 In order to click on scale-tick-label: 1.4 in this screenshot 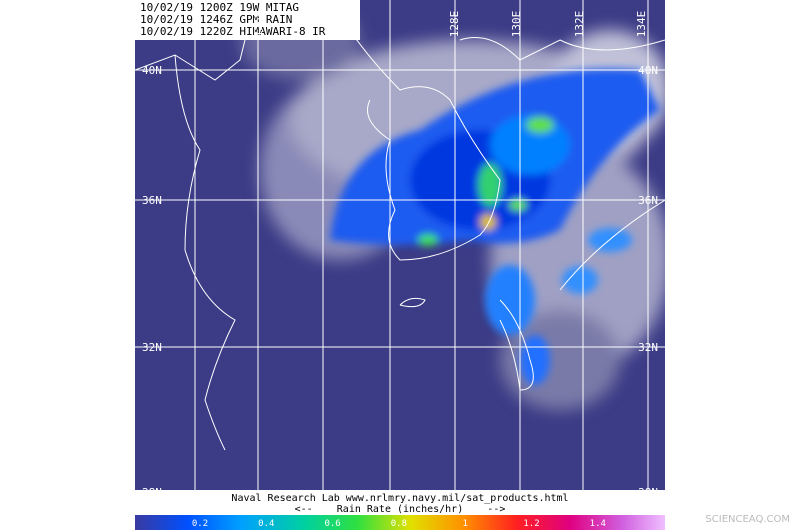, I will do `click(598, 524)`.